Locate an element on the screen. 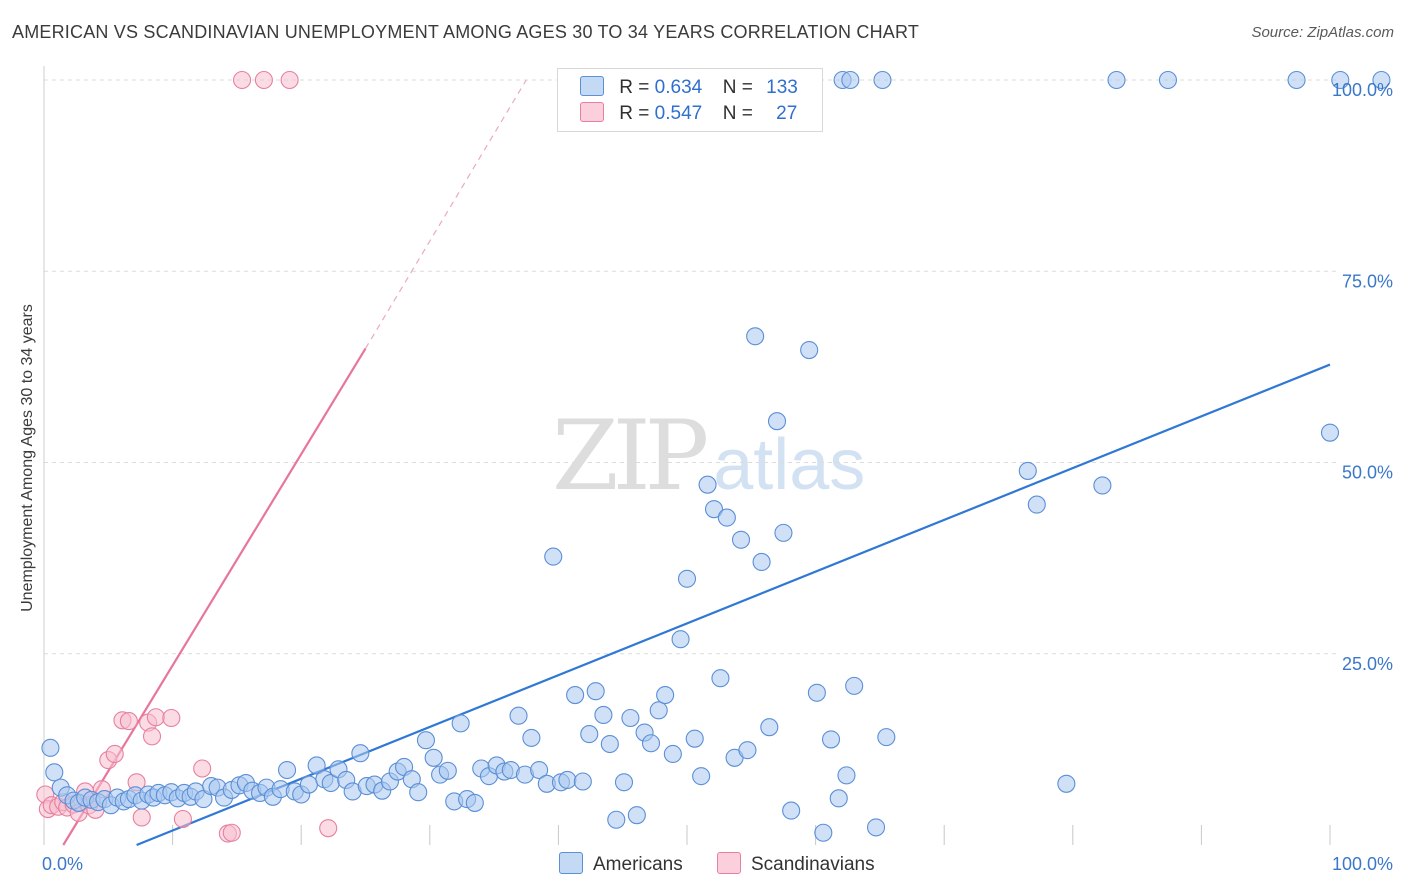 The width and height of the screenshot is (1406, 892). bottom-legend-swatch-scandinavians is located at coordinates (729, 863).